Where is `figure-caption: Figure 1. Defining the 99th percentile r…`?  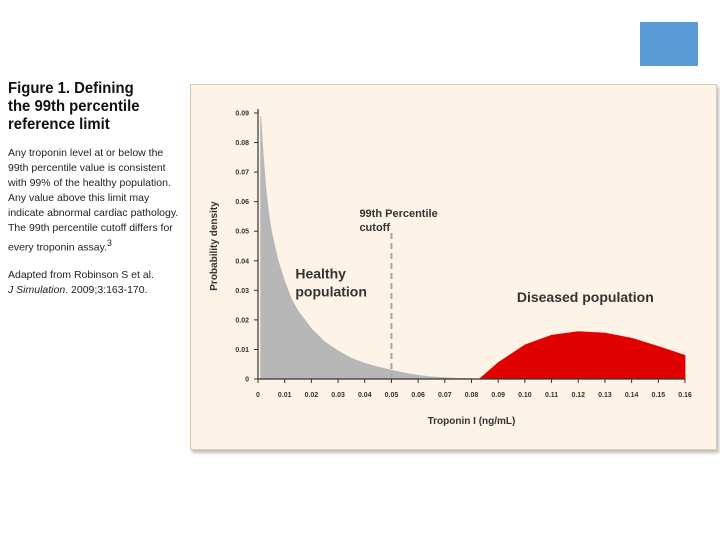
figure-caption: Figure 1. Defining the 99th percentile r… is located at coordinates (97, 189).